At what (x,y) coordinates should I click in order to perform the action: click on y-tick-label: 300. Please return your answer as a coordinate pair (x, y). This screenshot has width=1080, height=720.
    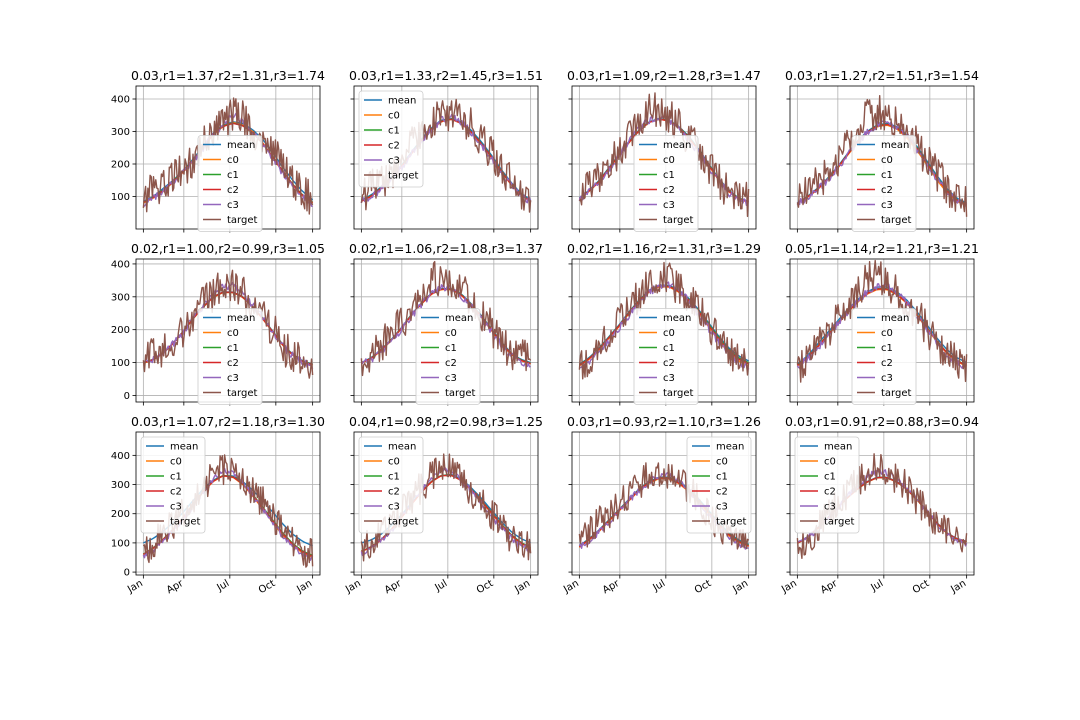
    Looking at the image, I should click on (120, 297).